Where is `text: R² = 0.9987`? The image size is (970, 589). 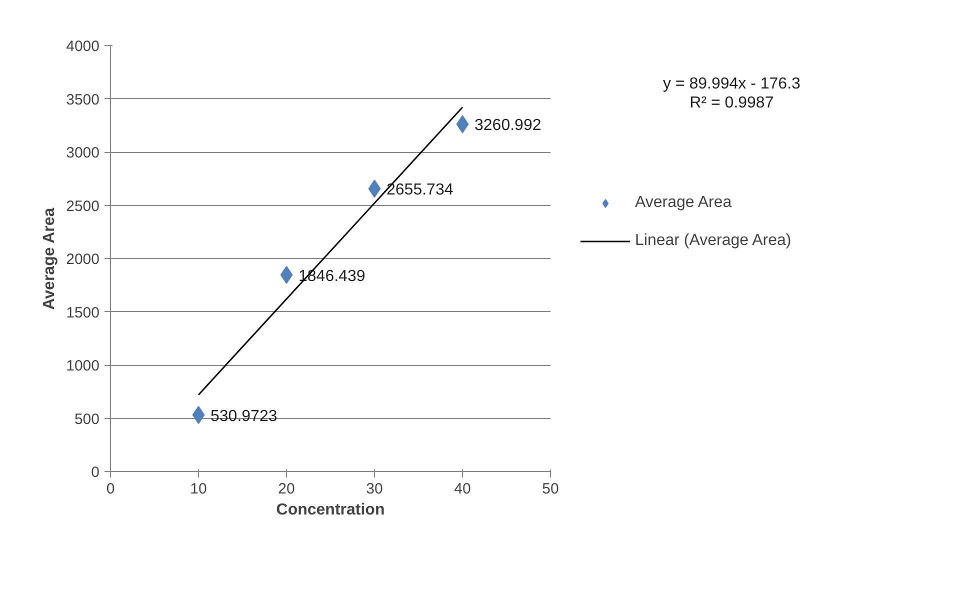 text: R² = 0.9987 is located at coordinates (732, 103).